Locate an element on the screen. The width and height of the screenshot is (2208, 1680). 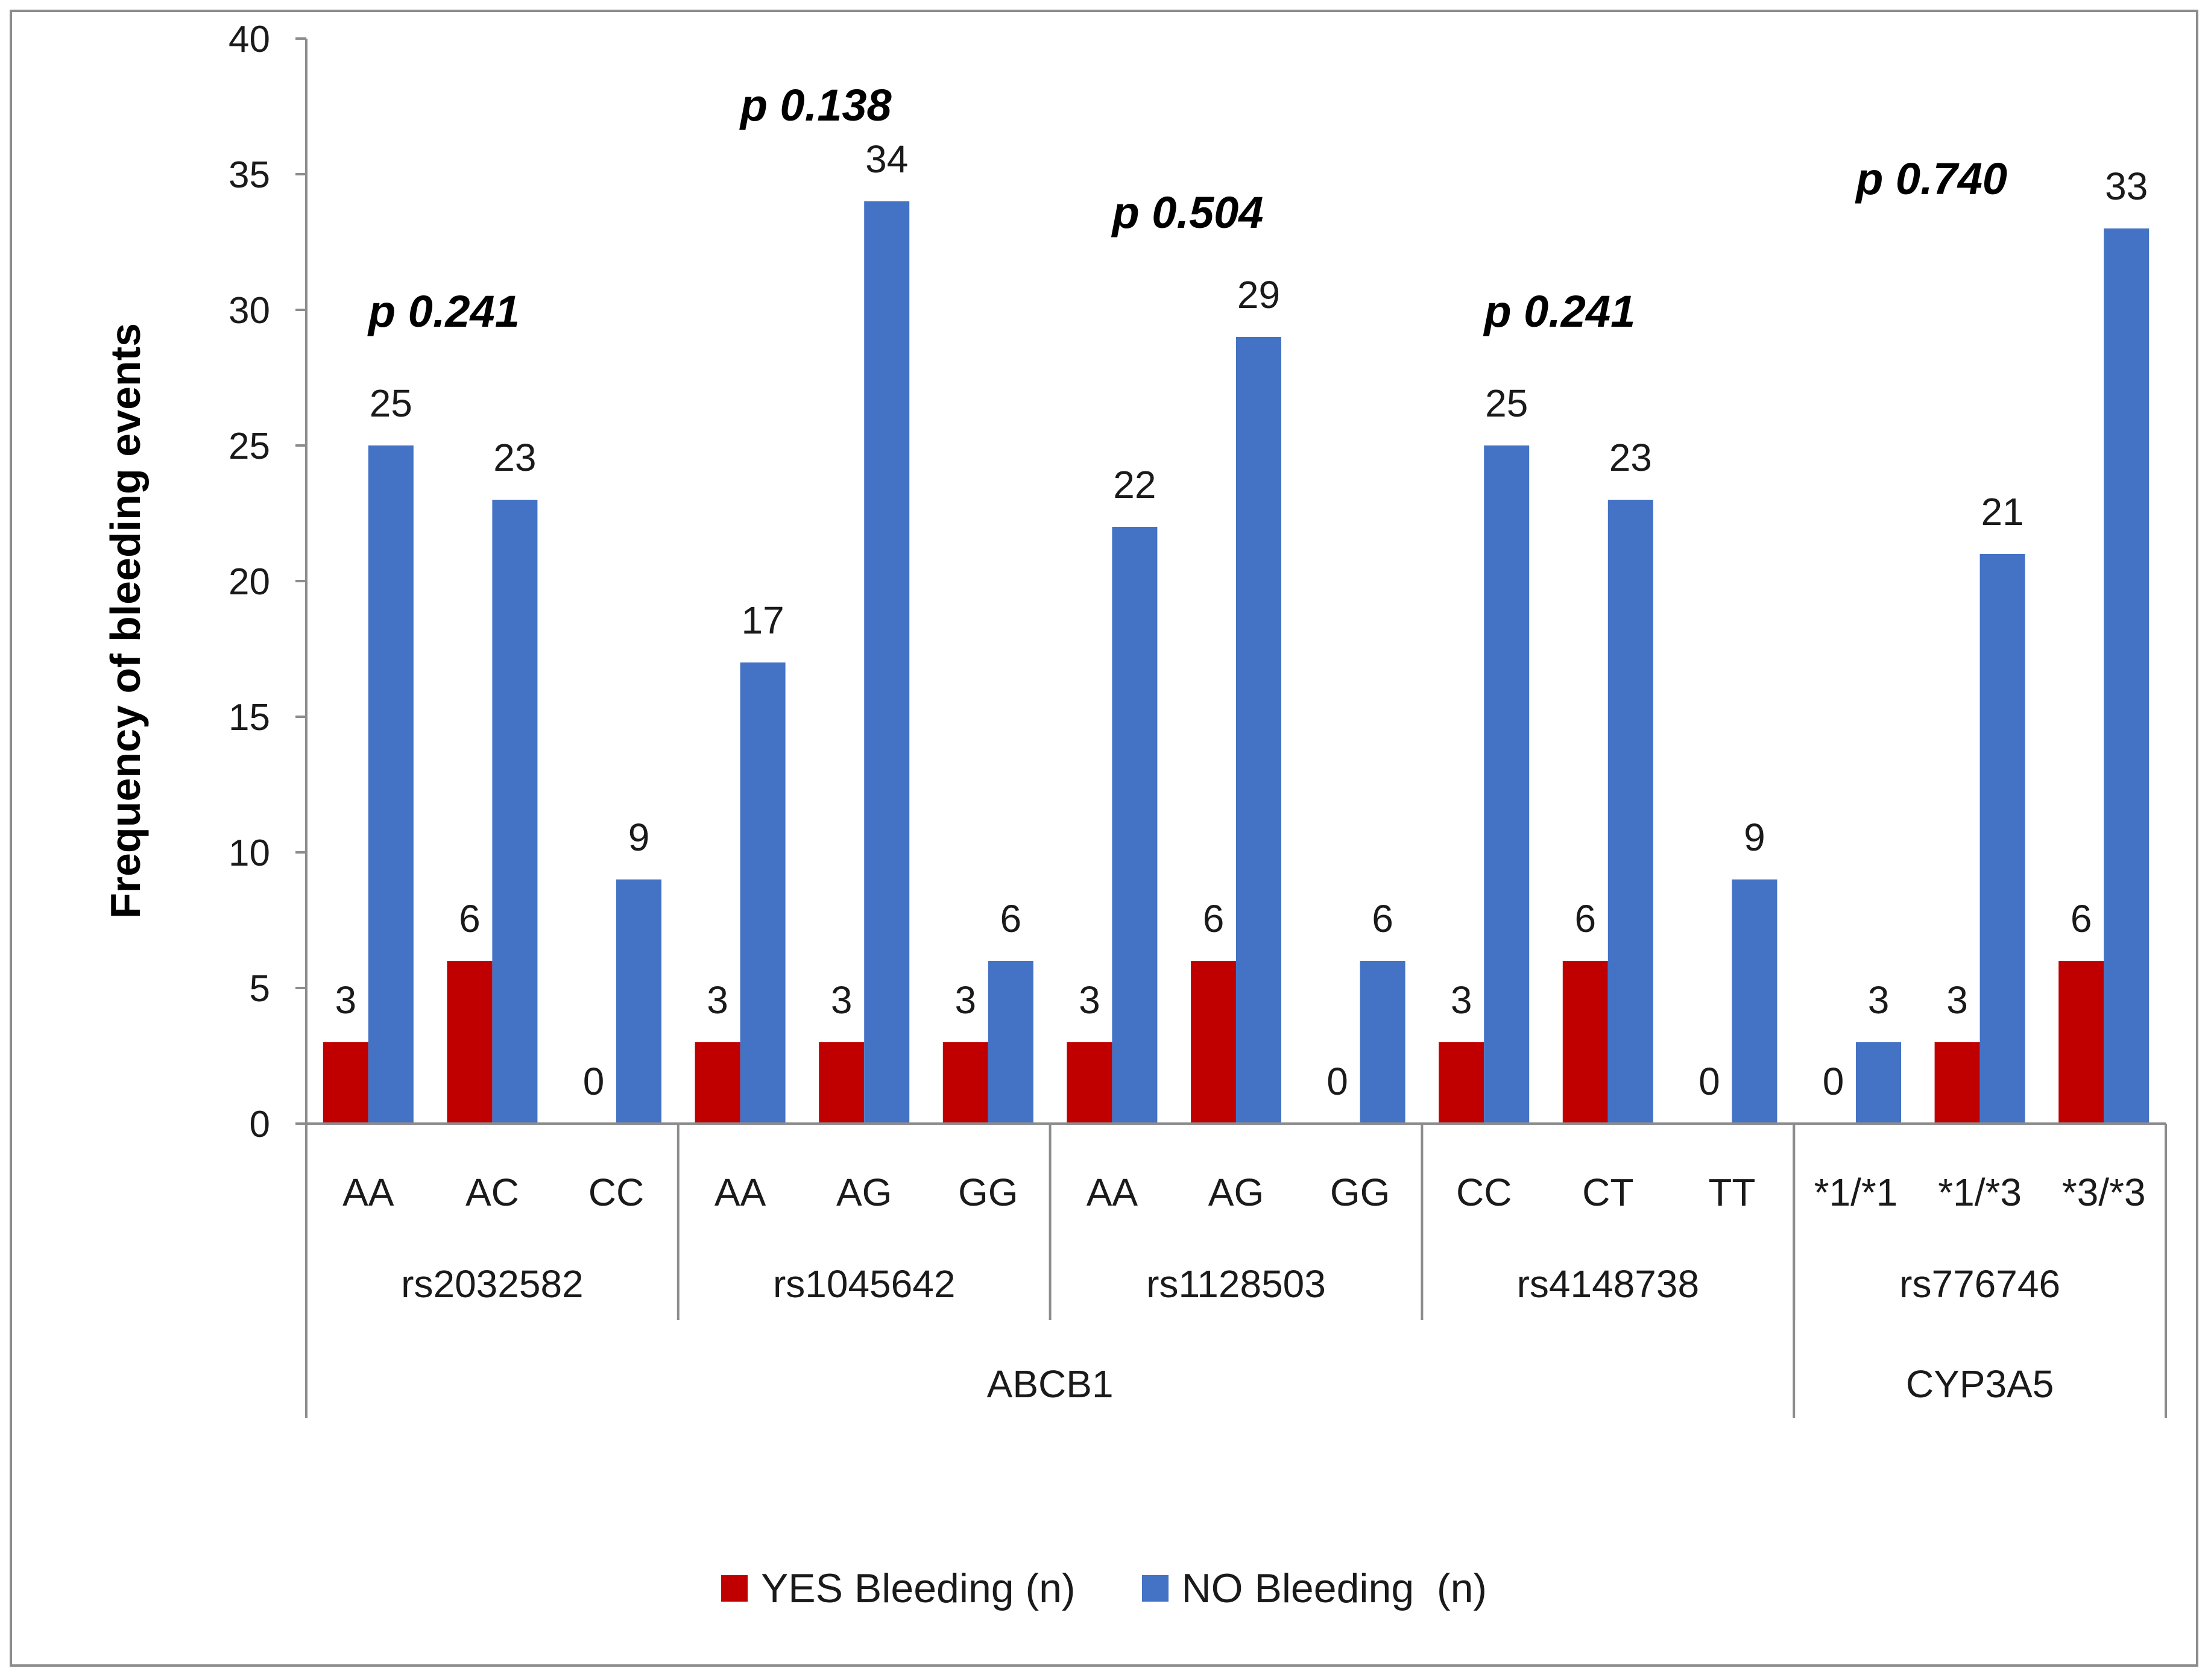
y-tick-label: 5 is located at coordinates (260, 989).